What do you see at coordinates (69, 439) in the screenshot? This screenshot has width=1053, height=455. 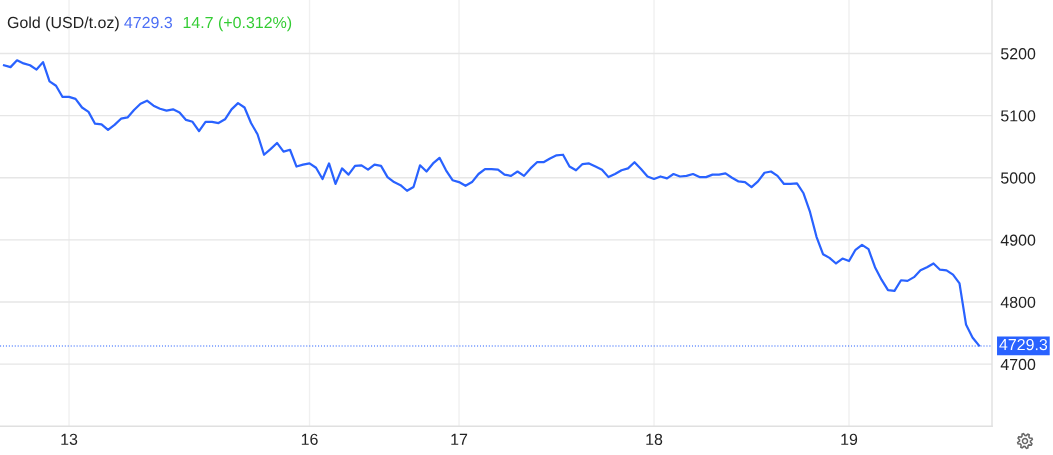 I see `x-tick-label: 13` at bounding box center [69, 439].